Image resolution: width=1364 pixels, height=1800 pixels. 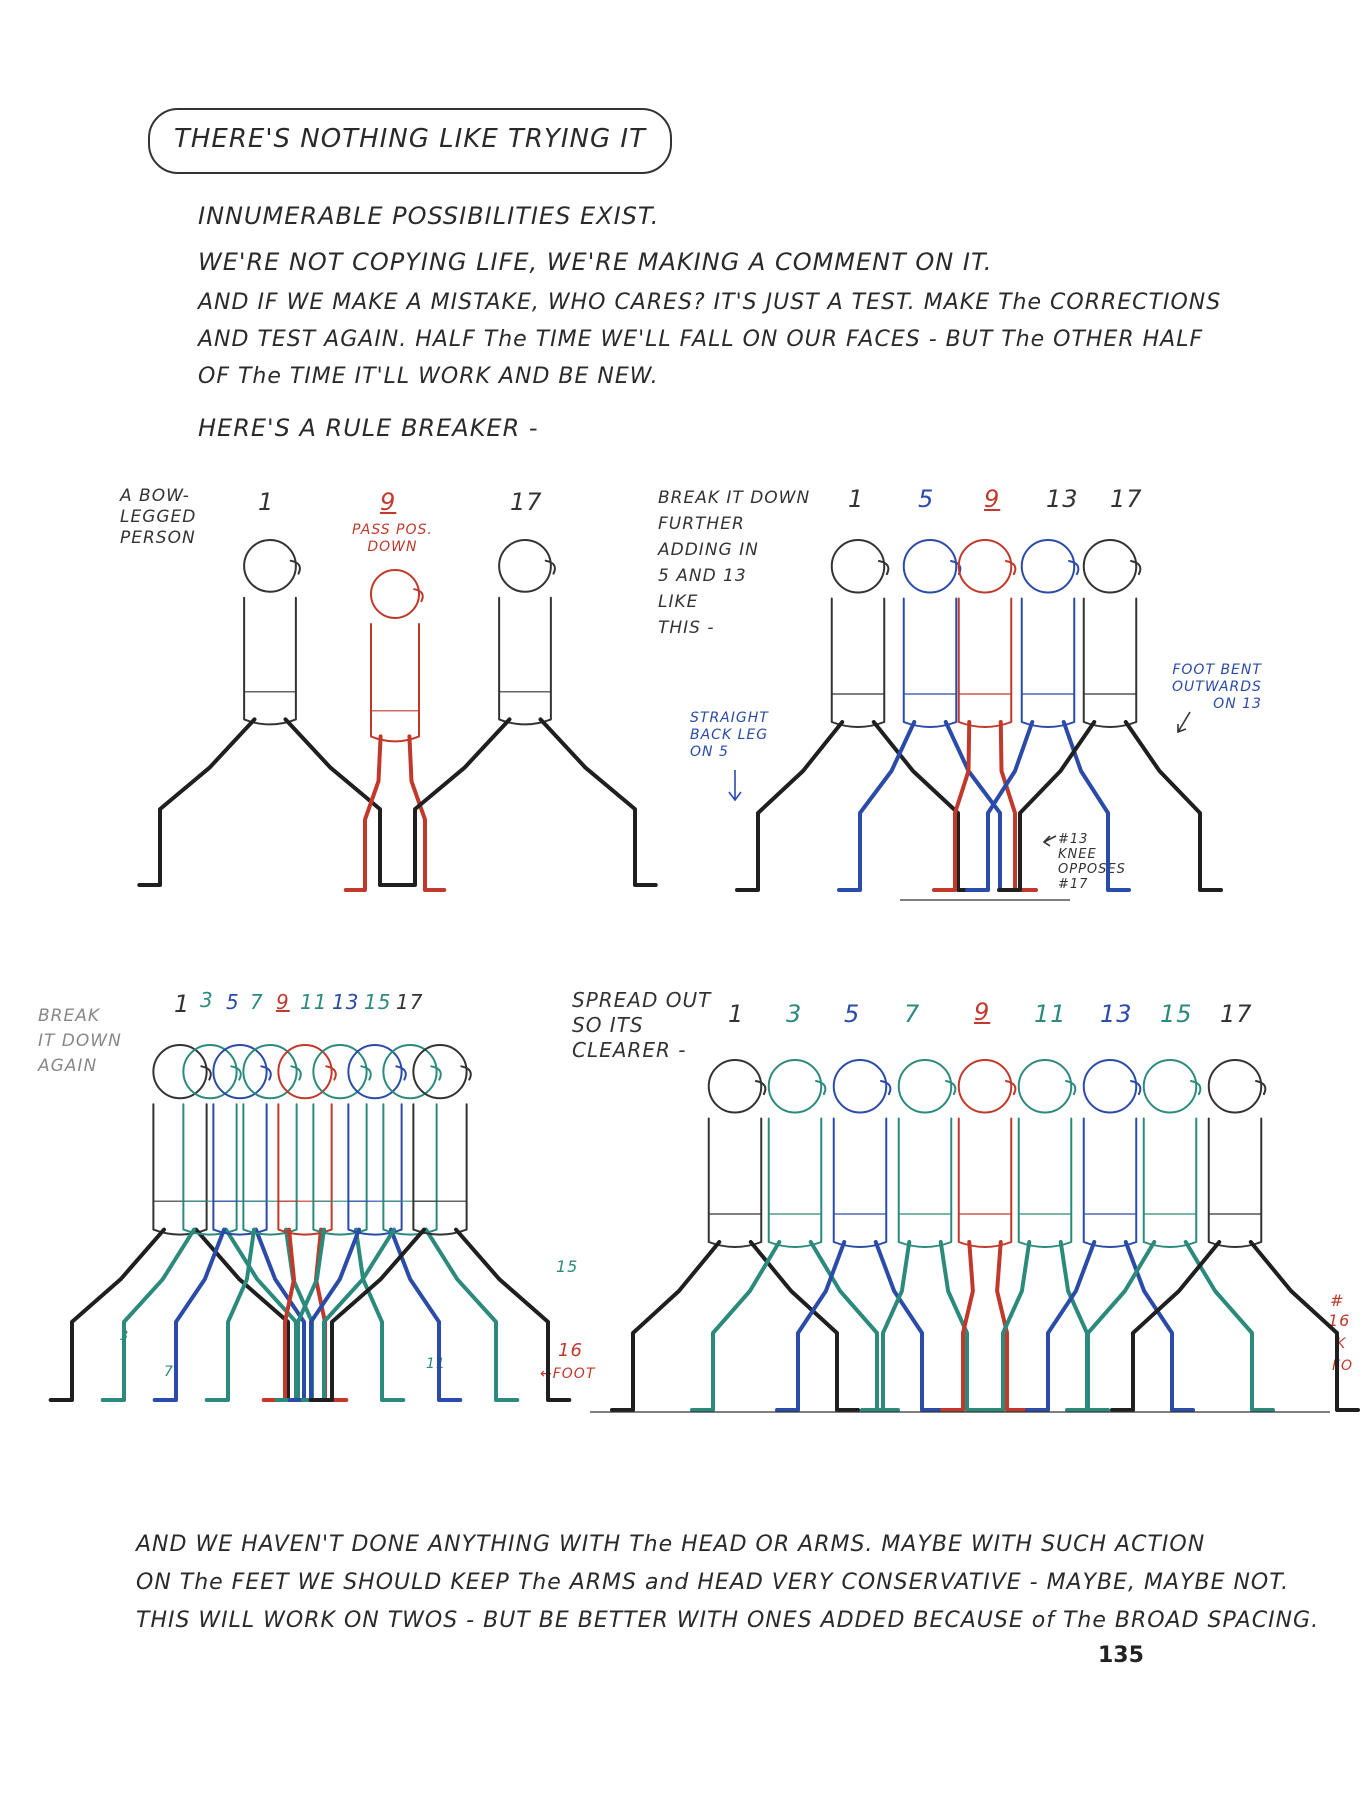 I want to click on p3-fig-1-cap, so click(x=236, y=1073).